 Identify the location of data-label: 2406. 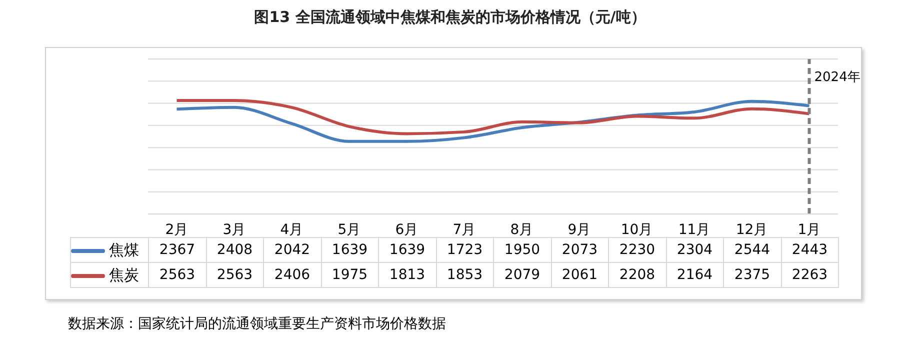
(292, 275).